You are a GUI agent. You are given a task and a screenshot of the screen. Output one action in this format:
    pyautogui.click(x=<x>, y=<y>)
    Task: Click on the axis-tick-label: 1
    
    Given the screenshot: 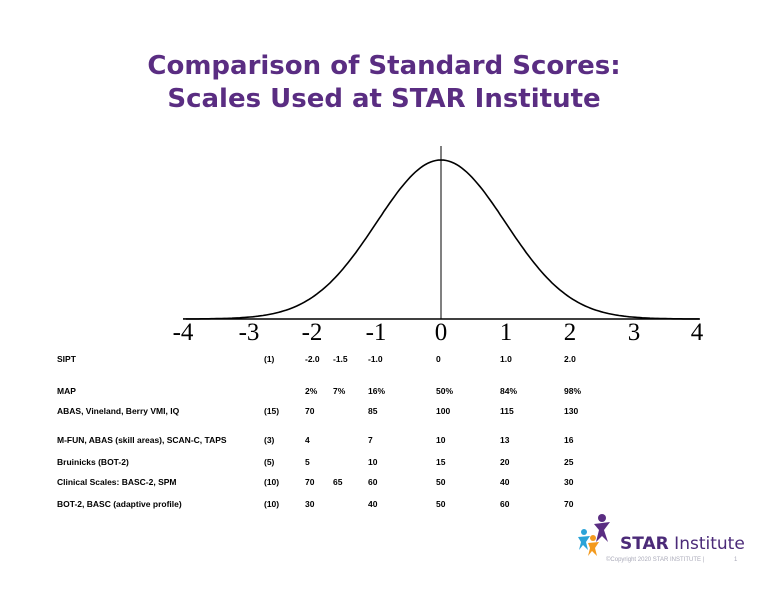 What is the action you would take?
    pyautogui.click(x=506, y=332)
    